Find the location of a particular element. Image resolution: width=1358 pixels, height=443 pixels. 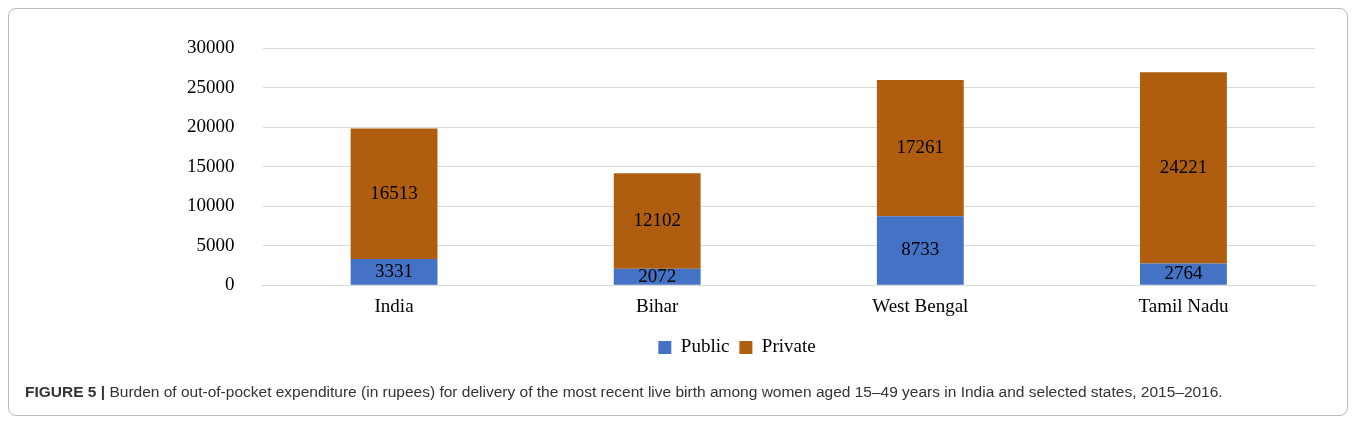

x-tick-label: West Bengal is located at coordinates (920, 305).